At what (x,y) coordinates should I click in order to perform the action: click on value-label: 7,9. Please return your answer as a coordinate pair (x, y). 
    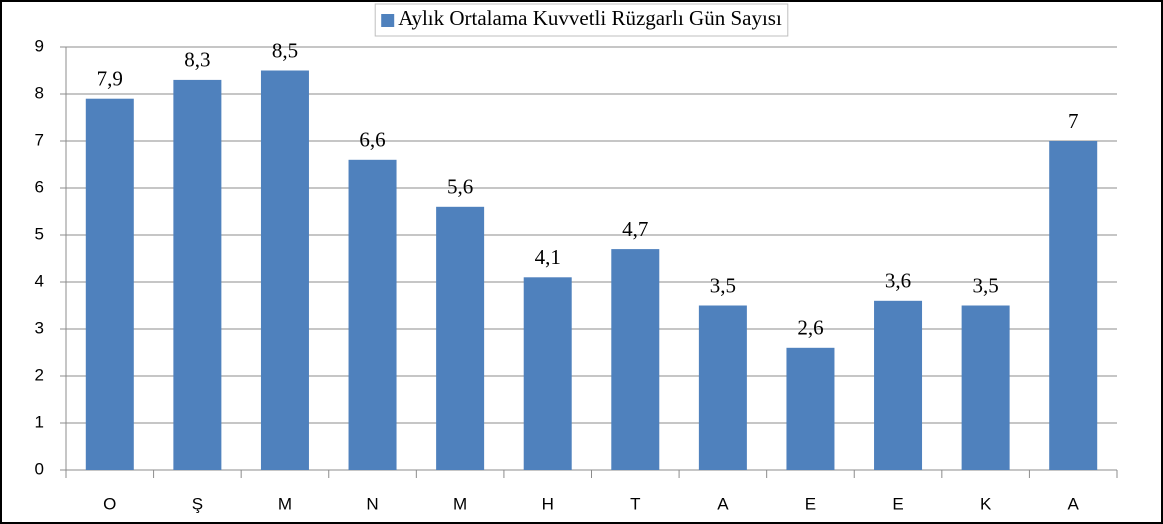
    Looking at the image, I should click on (110, 79).